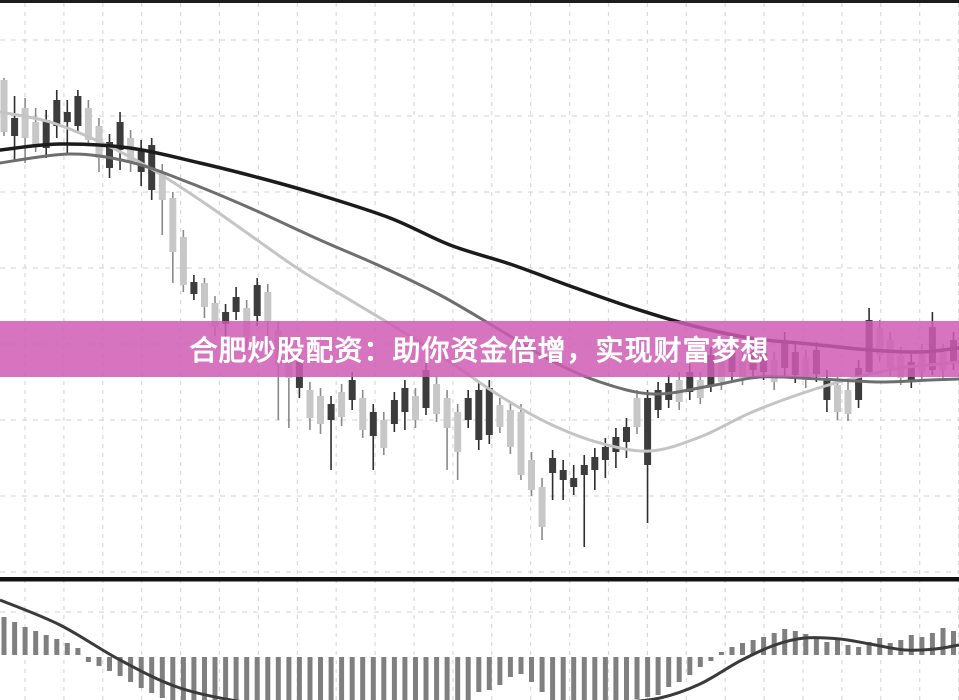 Image resolution: width=959 pixels, height=700 pixels. What do you see at coordinates (479, 579) in the screenshot?
I see `panel-separator` at bounding box center [479, 579].